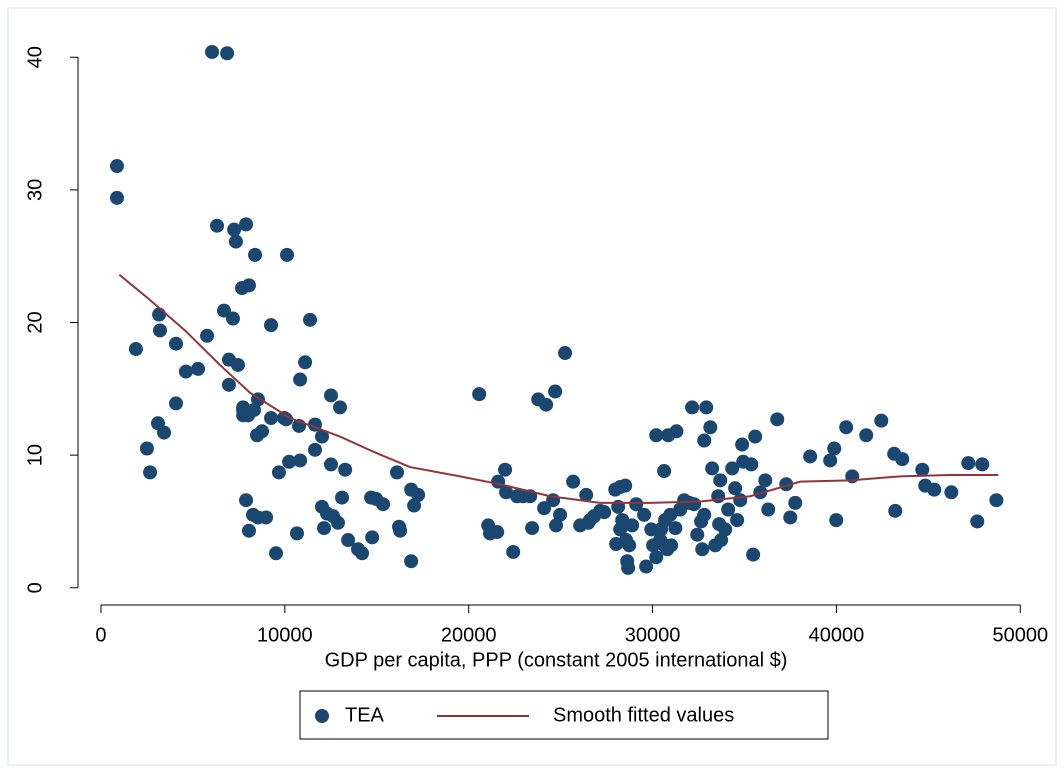 The width and height of the screenshot is (1064, 773). Describe the element at coordinates (837, 635) in the screenshot. I see `x-tick-label: 40000` at that location.